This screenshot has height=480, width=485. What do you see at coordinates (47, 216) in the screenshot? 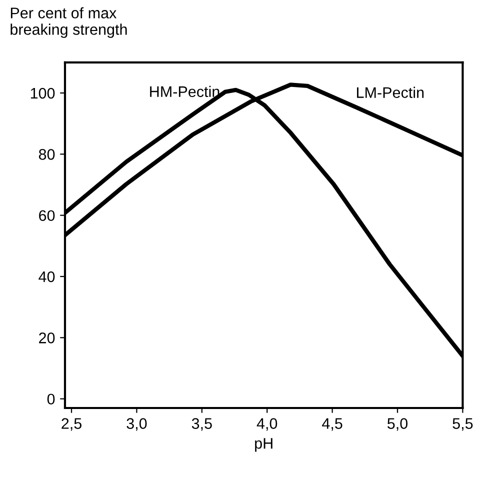
I see `y-tick-label: 60` at bounding box center [47, 216].